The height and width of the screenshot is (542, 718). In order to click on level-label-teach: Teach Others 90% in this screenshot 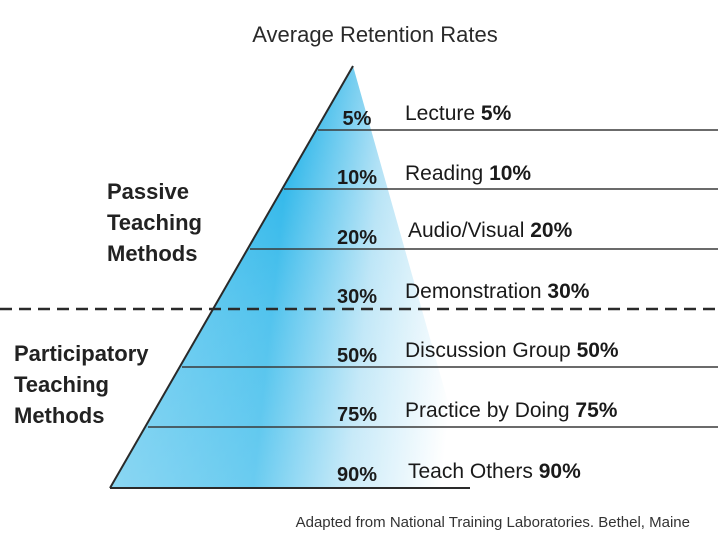, I will do `click(494, 471)`.